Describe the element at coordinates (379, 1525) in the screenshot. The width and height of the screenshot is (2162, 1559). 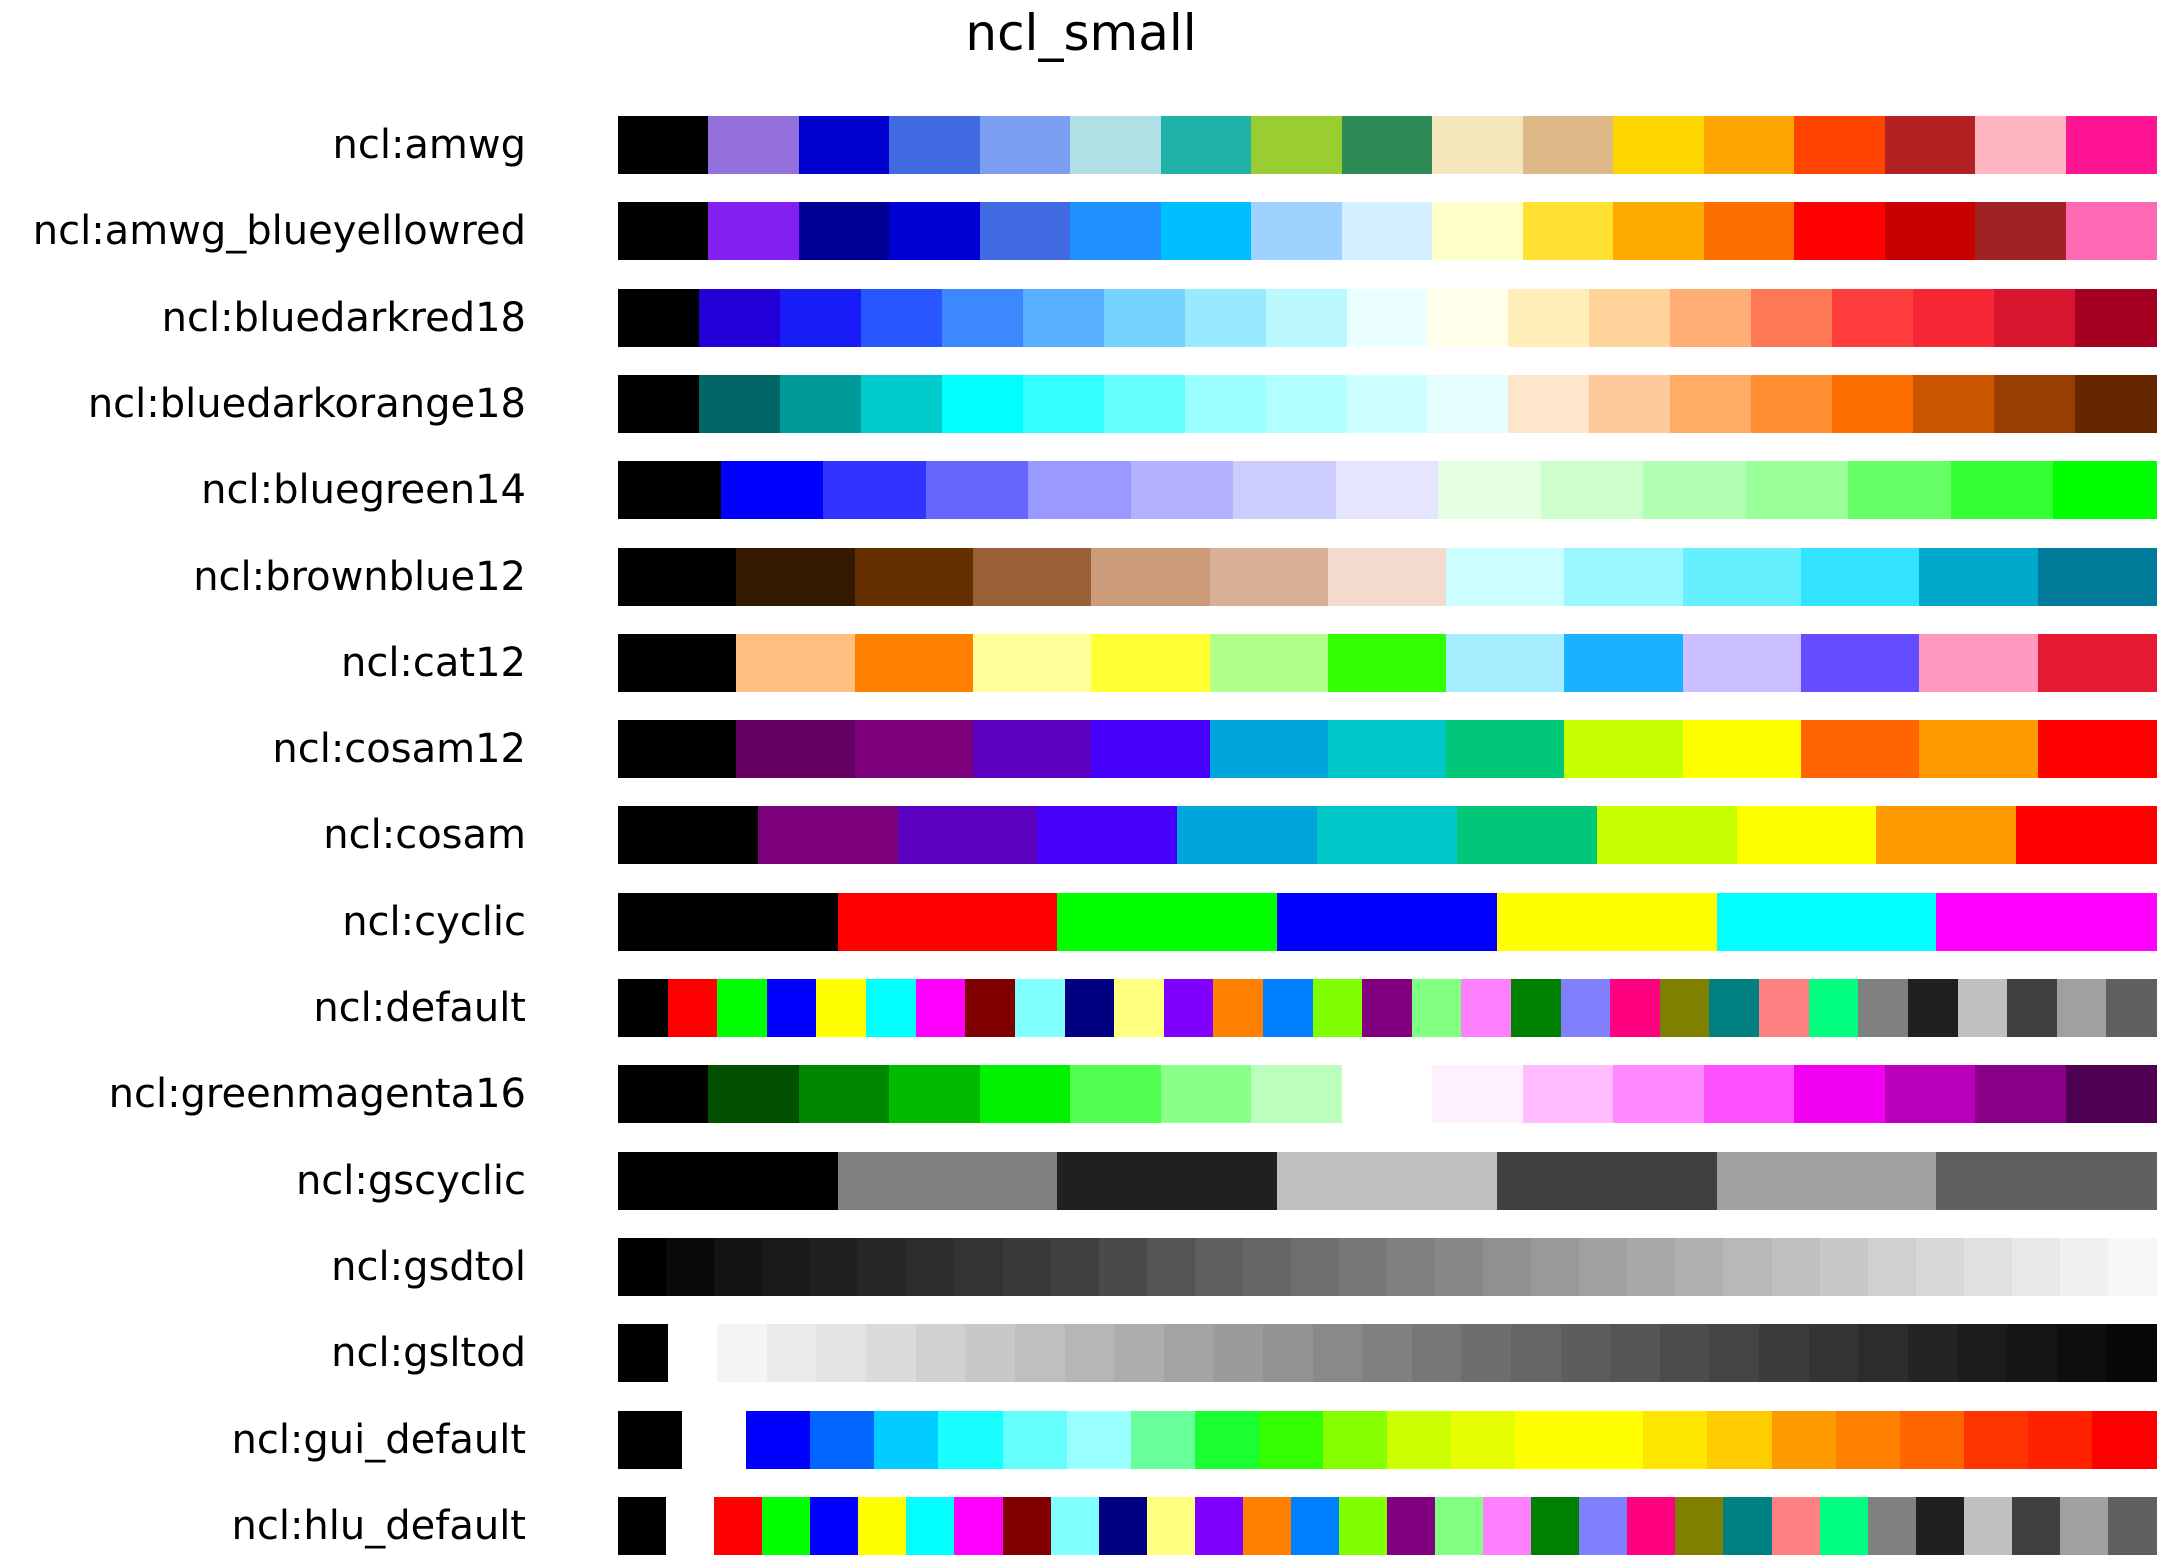
I see `colormap-label: ncl:hlu_default` at that location.